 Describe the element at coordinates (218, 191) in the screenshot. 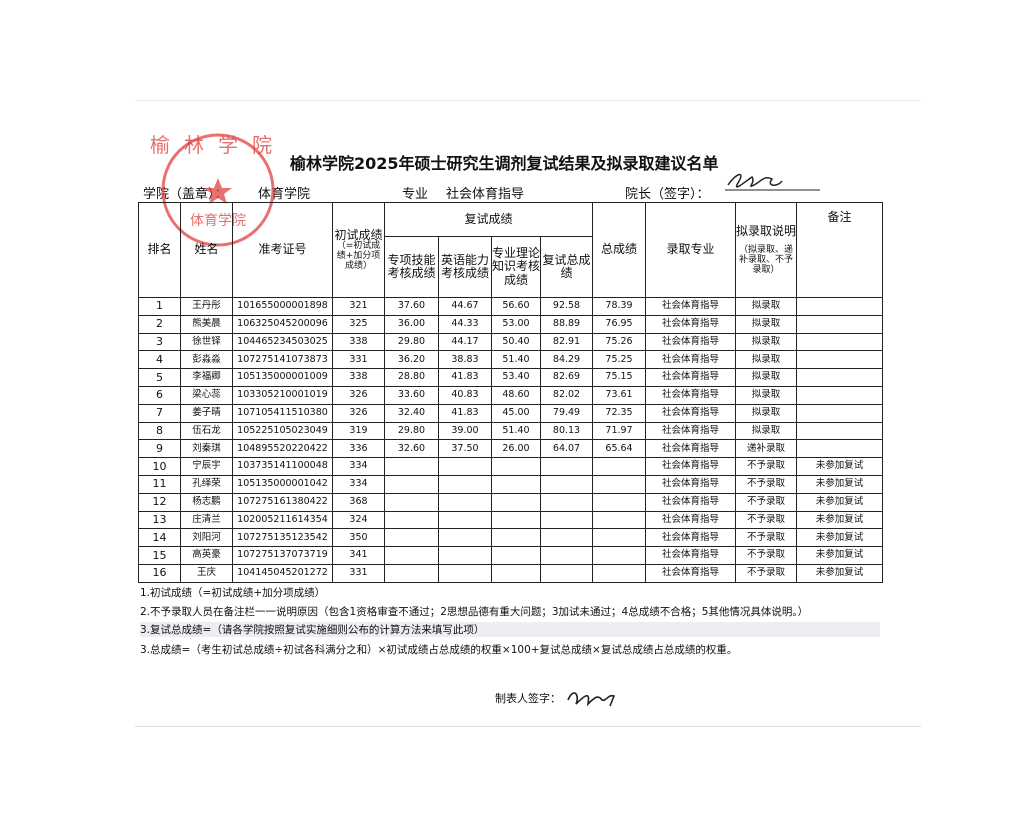

I see `stamp-star` at that location.